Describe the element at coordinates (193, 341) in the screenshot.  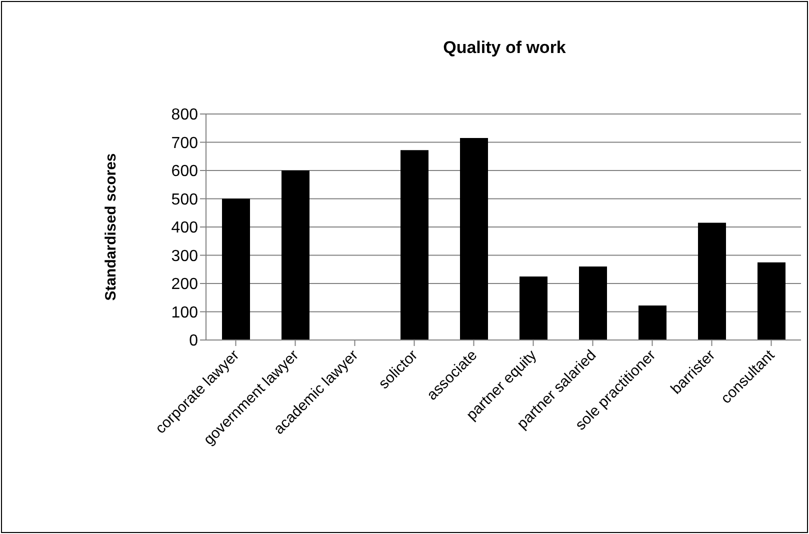
I see `y-tick-label: 0` at that location.